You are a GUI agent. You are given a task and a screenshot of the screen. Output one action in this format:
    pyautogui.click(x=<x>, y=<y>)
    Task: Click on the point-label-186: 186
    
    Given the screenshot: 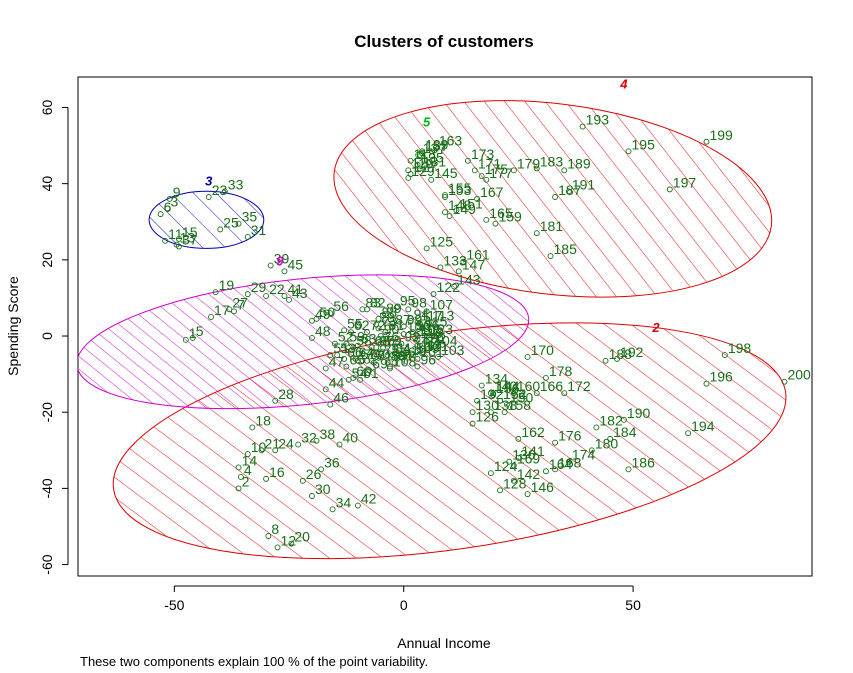 What is the action you would take?
    pyautogui.click(x=644, y=462)
    